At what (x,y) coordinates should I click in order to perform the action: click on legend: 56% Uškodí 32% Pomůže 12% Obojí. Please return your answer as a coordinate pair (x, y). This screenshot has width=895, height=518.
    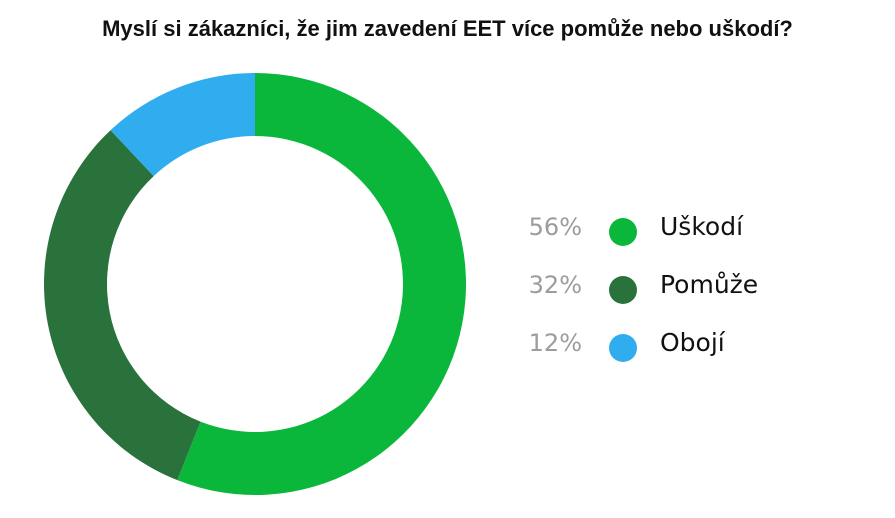
    Looking at the image, I should click on (655, 292).